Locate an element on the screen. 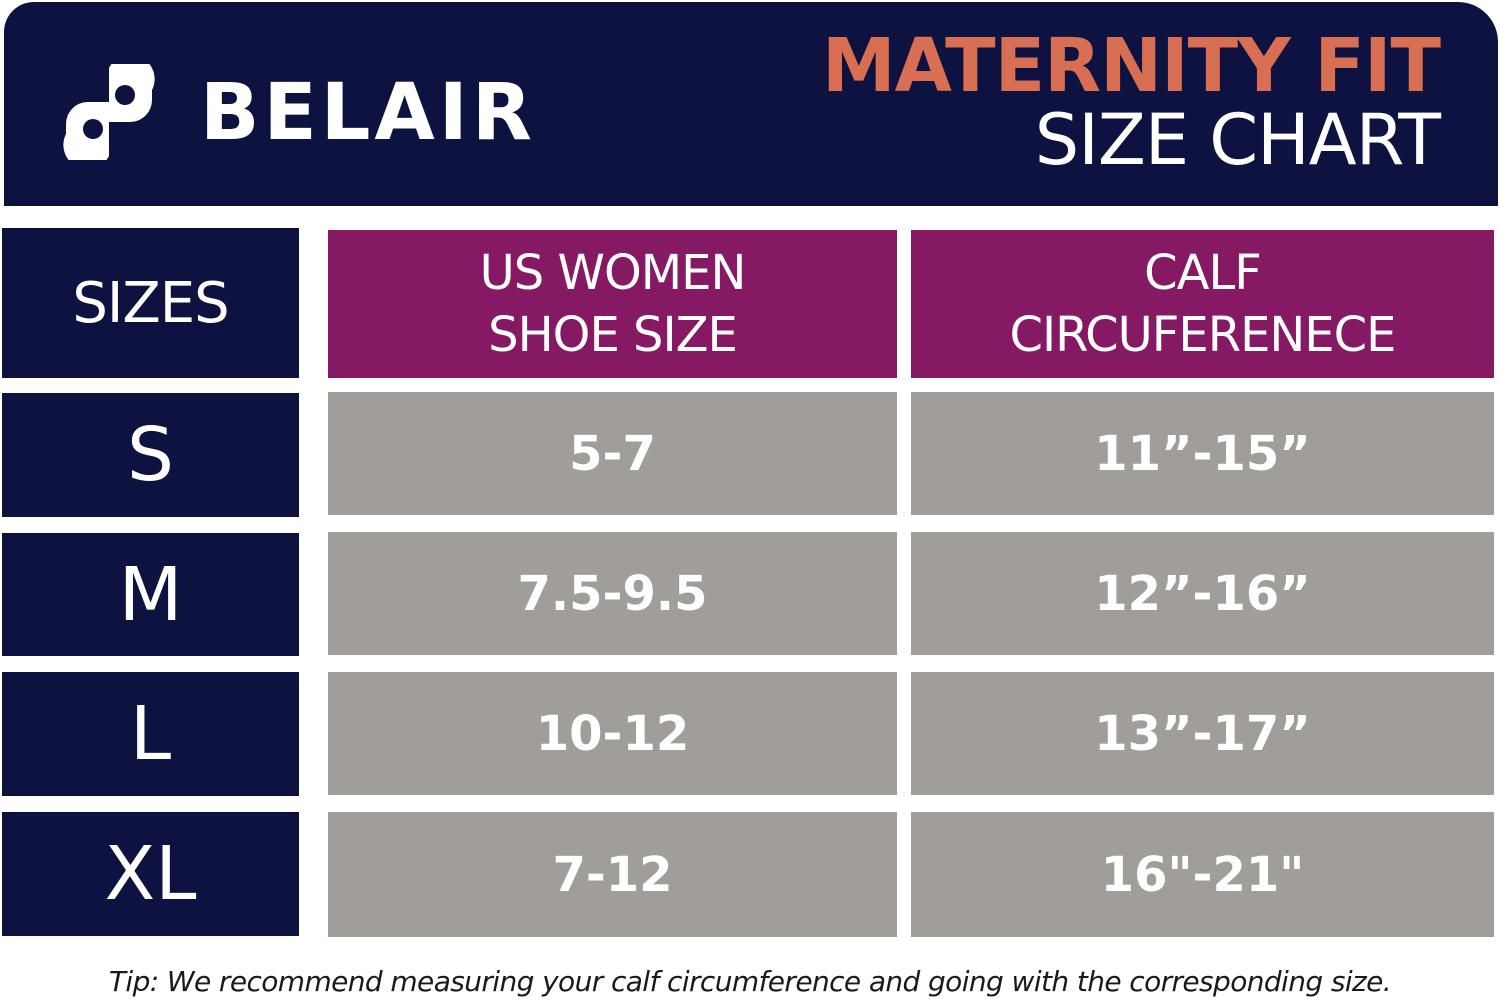 This screenshot has width=1500, height=1003. calf-cell-xl: 16"-21" is located at coordinates (1202, 874).